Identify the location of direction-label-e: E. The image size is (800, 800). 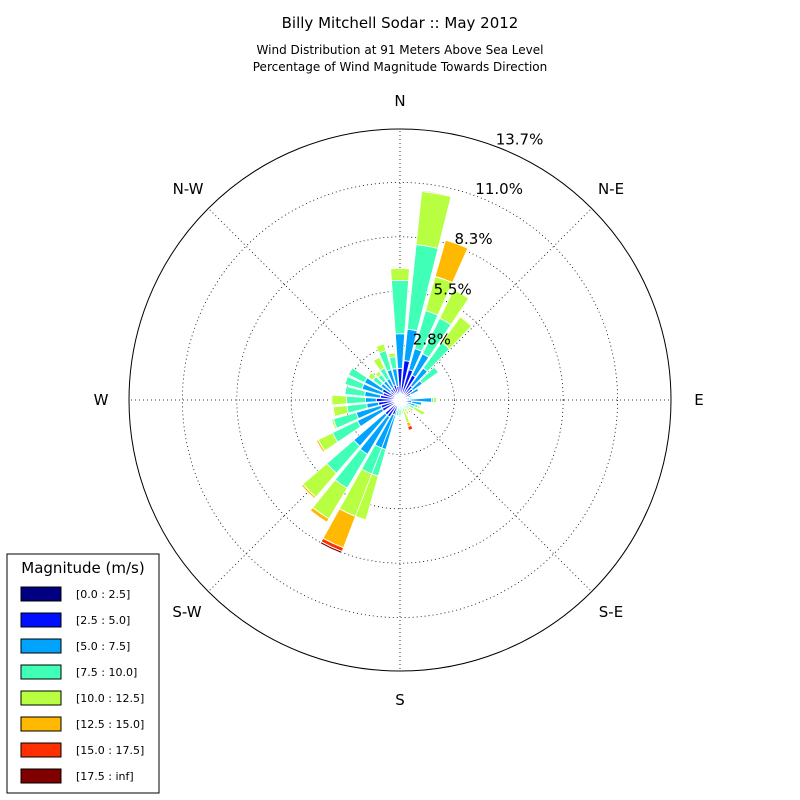
(698, 400).